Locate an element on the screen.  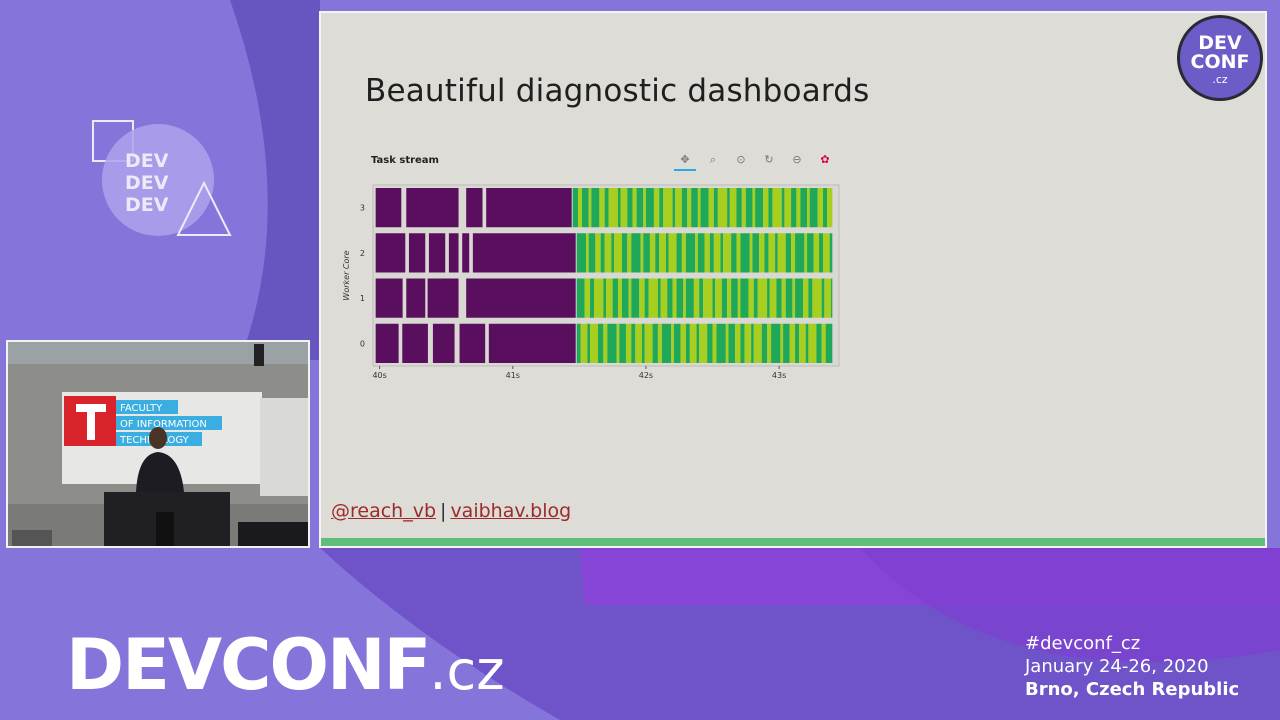
save-icon: ⊖ is located at coordinates (797, 159).